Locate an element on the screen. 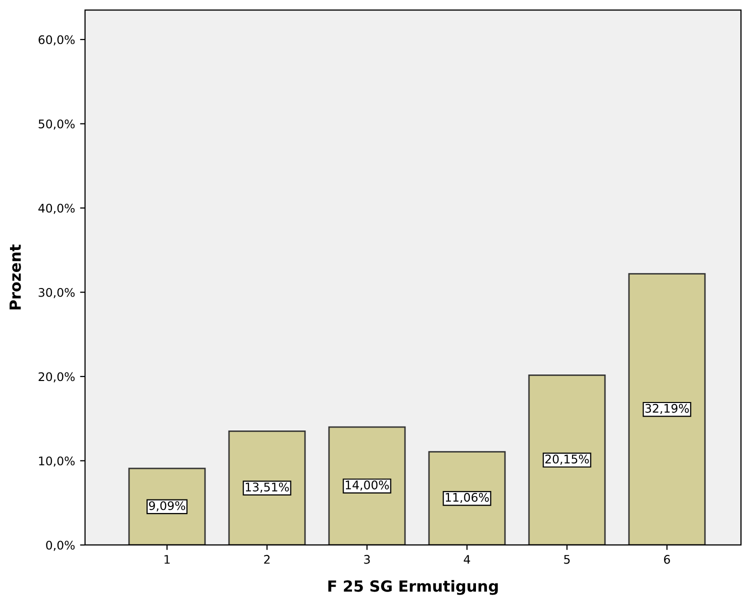 The height and width of the screenshot is (604, 742). y-tick-label: 20,0% is located at coordinates (56, 377).